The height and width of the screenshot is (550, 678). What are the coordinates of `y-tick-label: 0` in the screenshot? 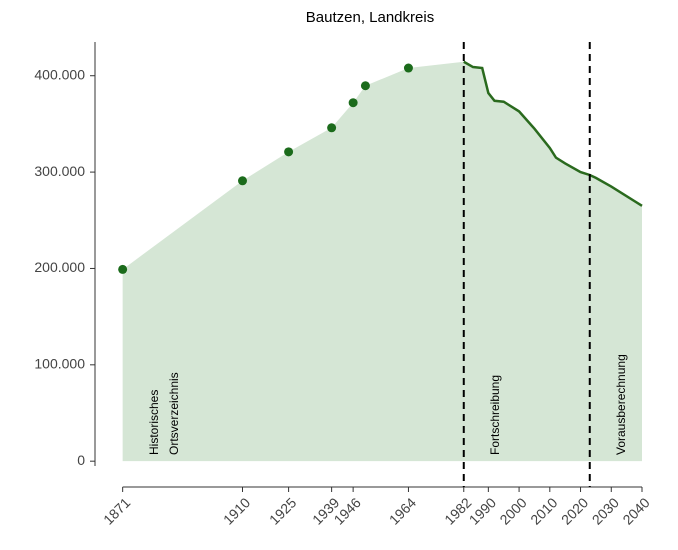 It's located at (81, 460).